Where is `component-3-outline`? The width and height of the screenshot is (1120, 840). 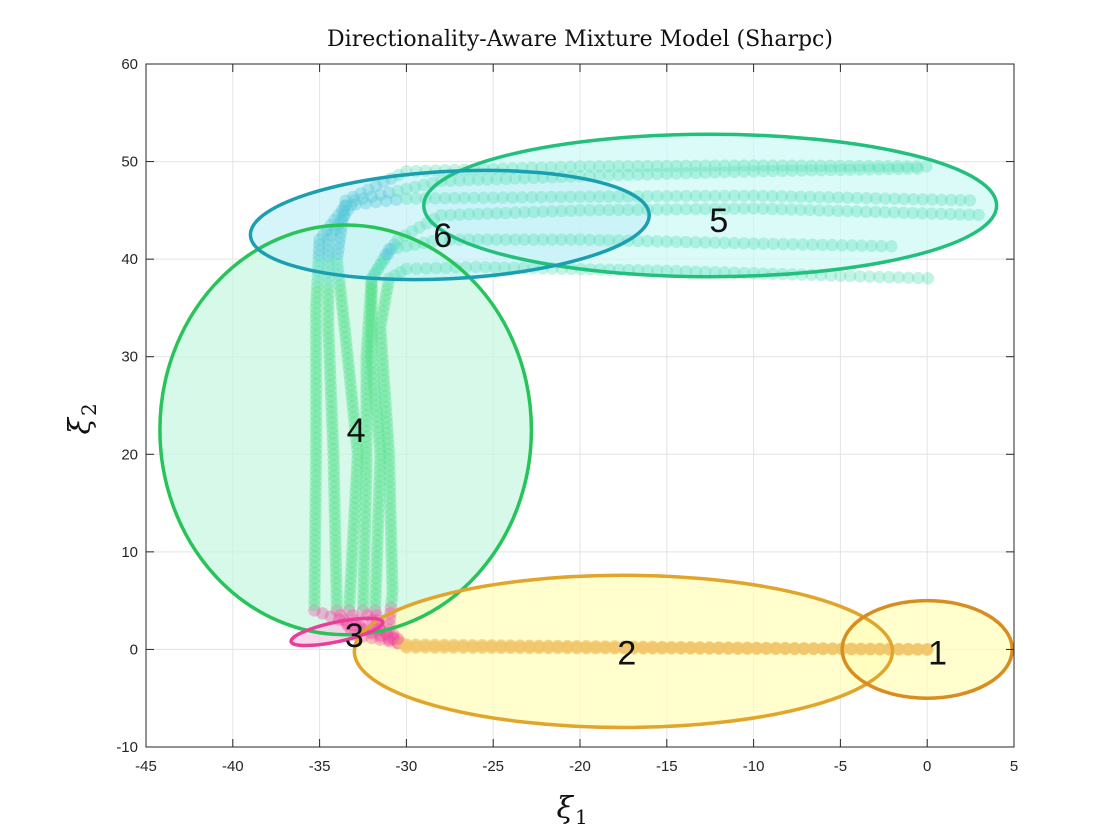
component-3-outline is located at coordinates (337, 632).